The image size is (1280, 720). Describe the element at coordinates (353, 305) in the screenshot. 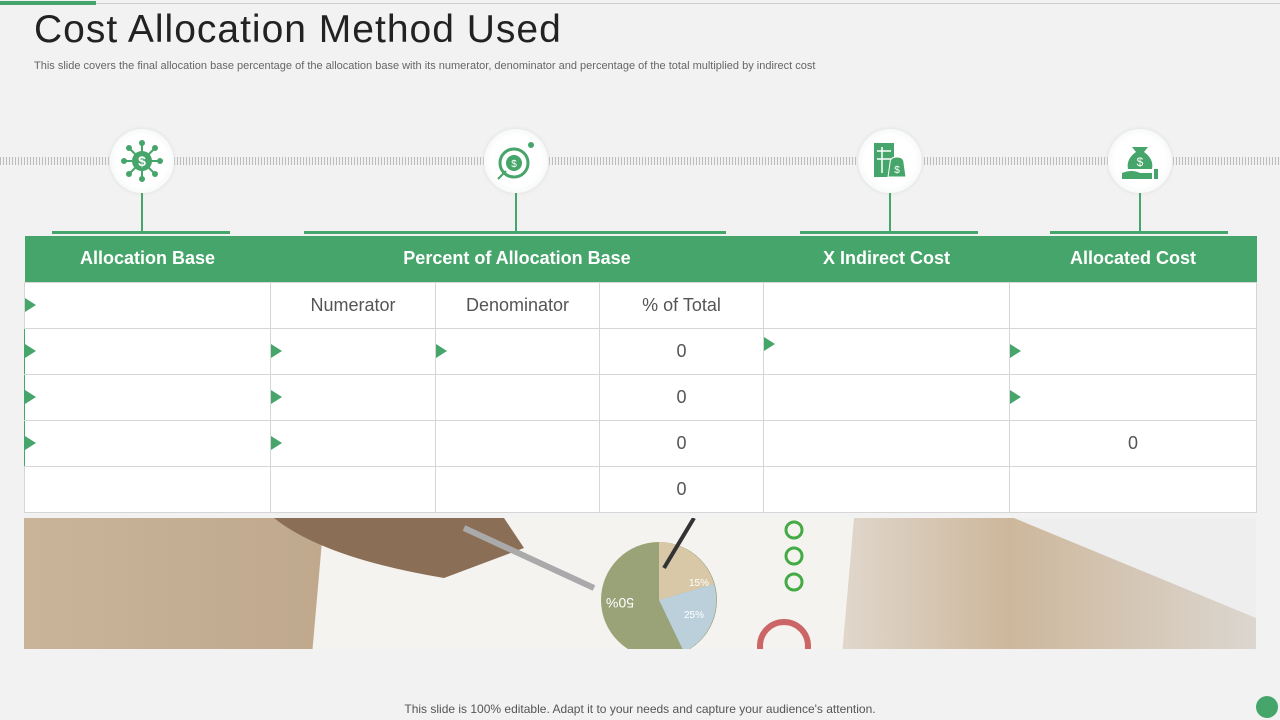

I see `subheader-numerator: Numerator` at that location.